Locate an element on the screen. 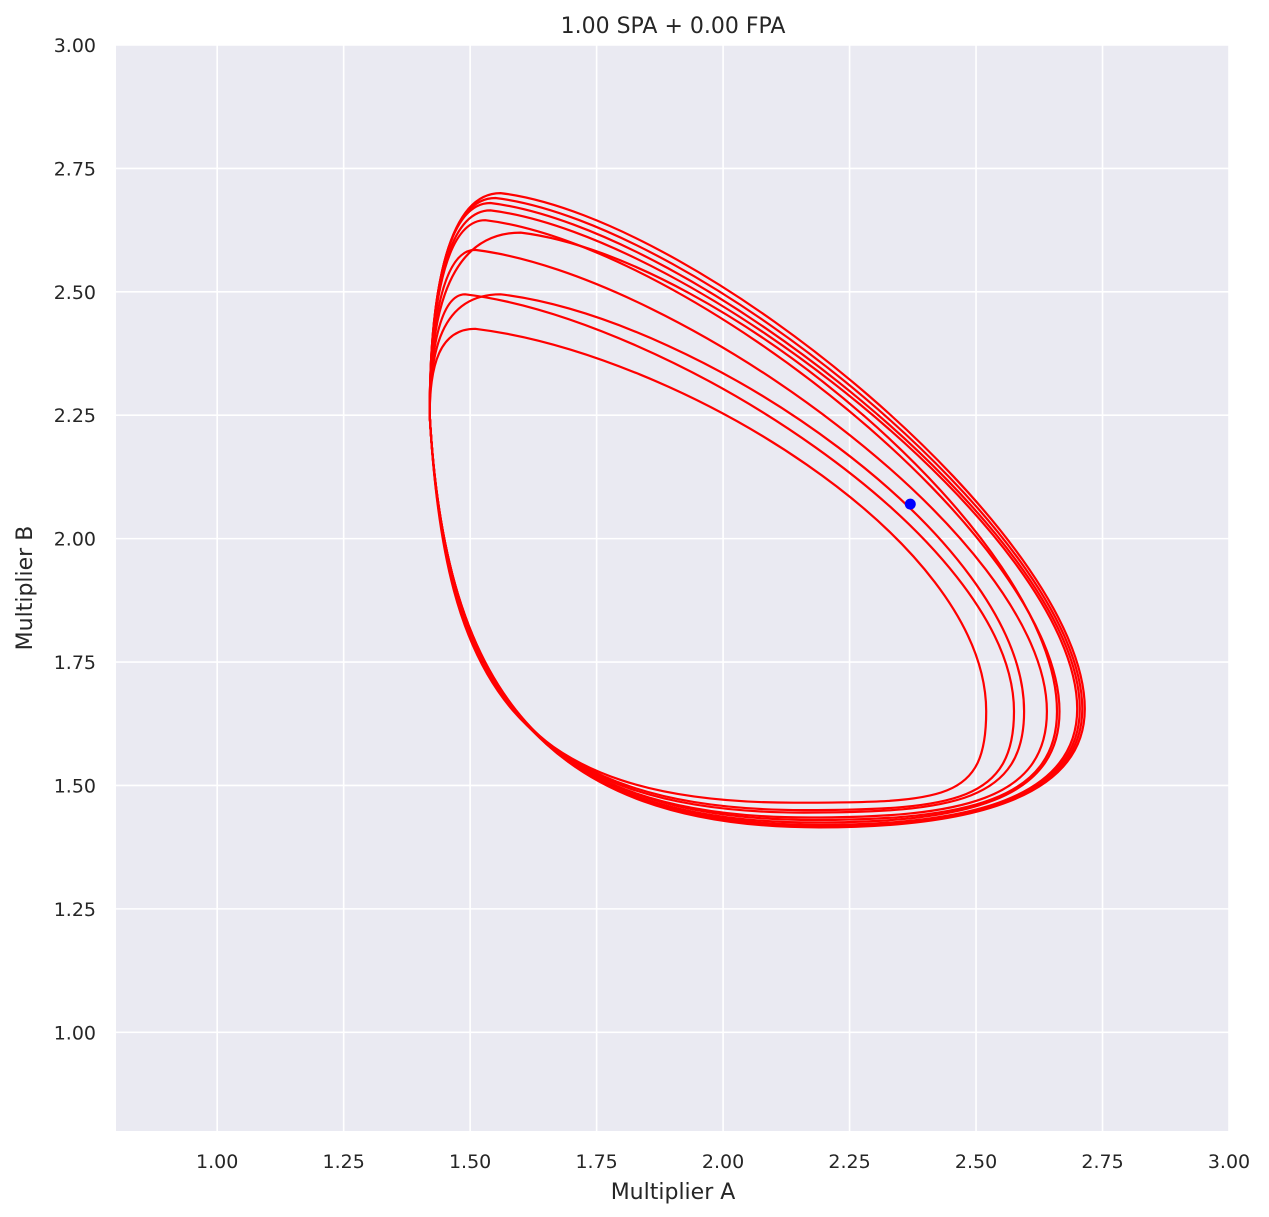 The image size is (1269, 1217). y-tick-label: 2.00 is located at coordinates (75, 540).